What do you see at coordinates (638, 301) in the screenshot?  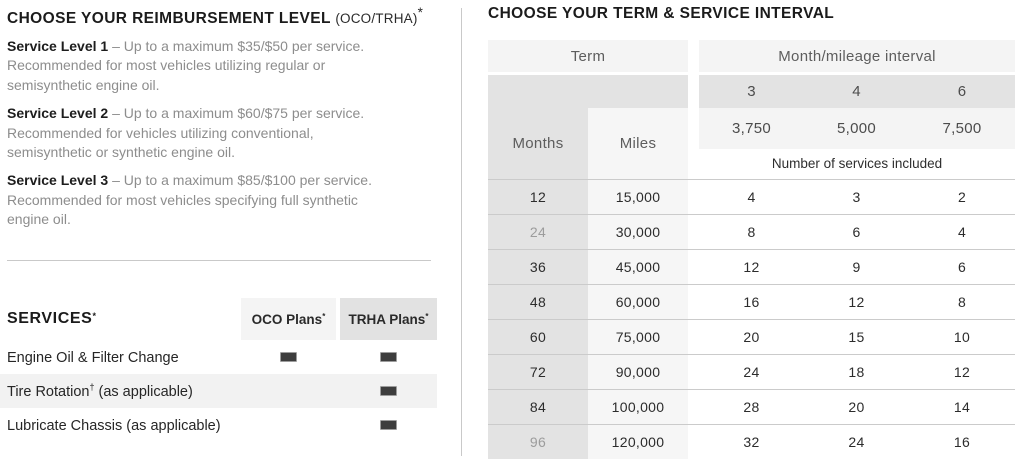 I see `miles-value: 60,000` at bounding box center [638, 301].